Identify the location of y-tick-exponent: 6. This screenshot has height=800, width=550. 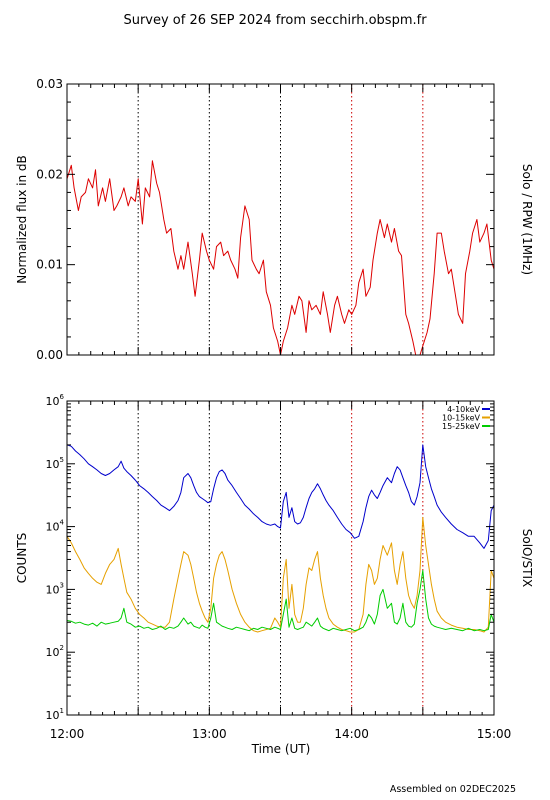
(62, 397).